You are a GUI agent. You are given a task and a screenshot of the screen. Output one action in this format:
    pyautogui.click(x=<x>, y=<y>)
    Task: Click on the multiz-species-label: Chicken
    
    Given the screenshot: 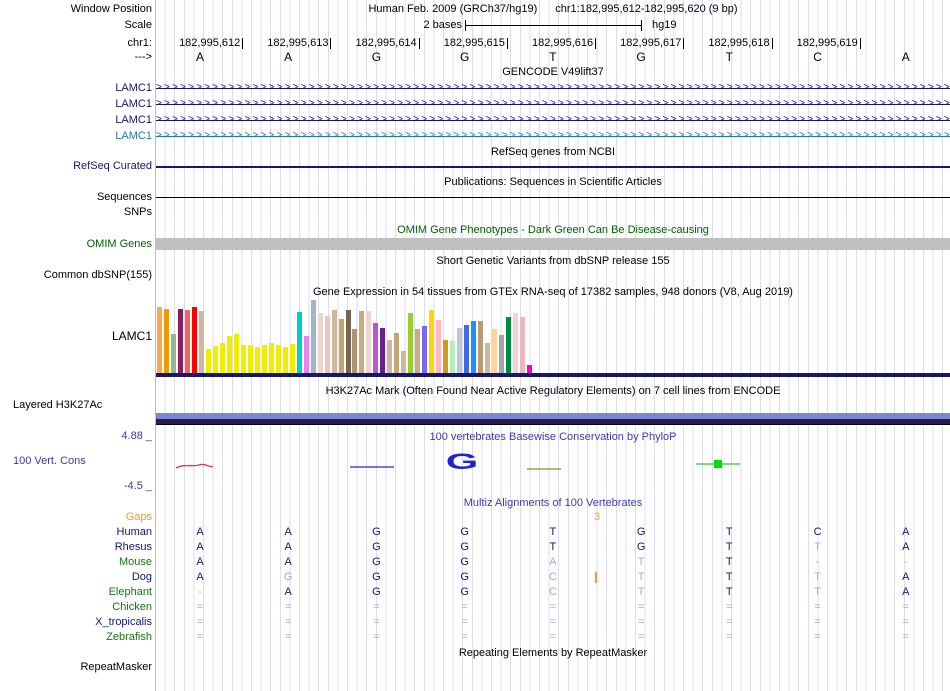 What is the action you would take?
    pyautogui.click(x=132, y=607)
    